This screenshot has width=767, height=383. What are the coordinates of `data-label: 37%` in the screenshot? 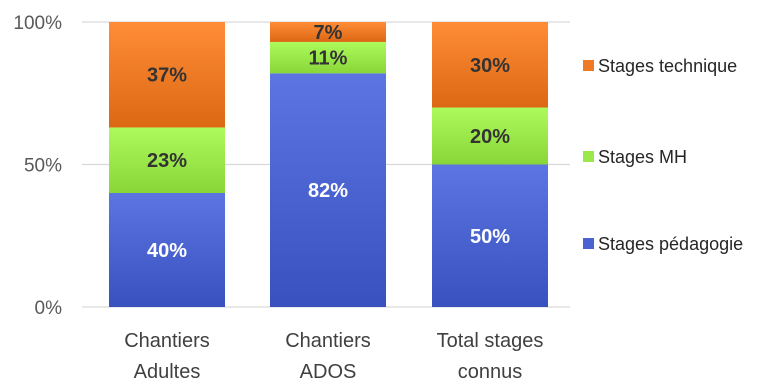 It's located at (167, 76).